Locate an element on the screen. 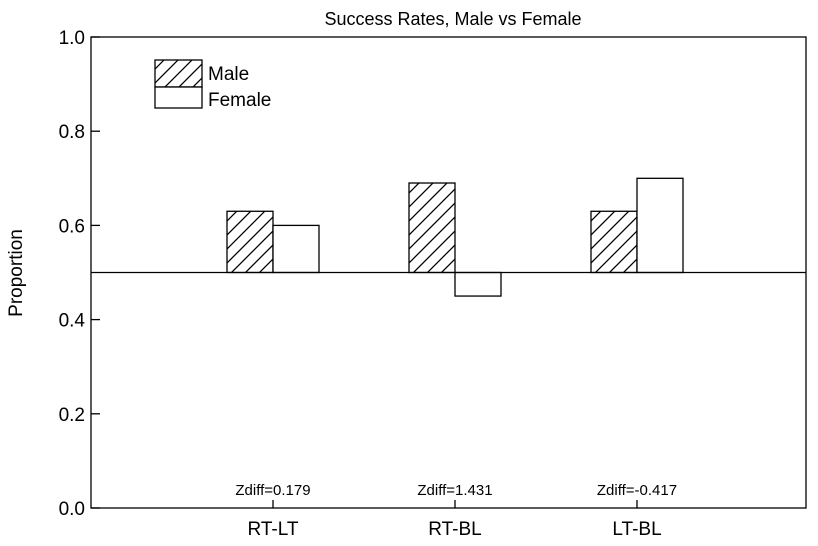 The height and width of the screenshot is (546, 818). y-axis-label: Proportion is located at coordinates (16, 273).